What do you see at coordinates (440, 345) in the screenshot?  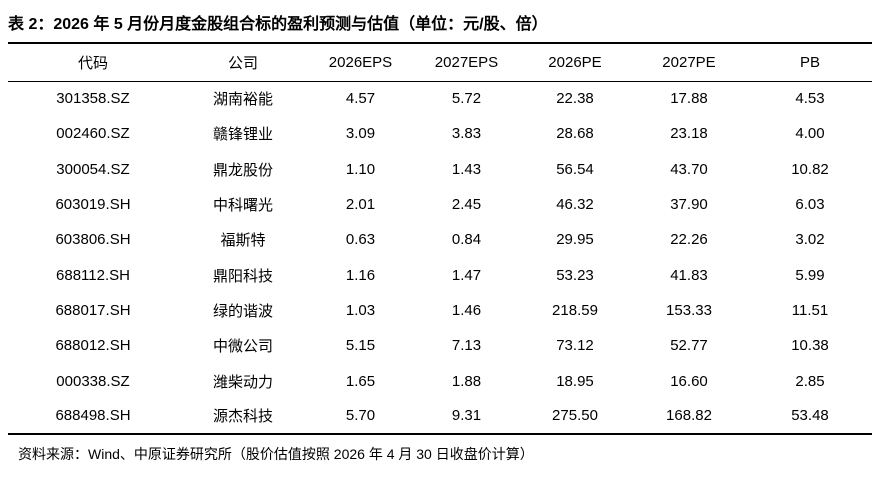 I see `table-row: 688012.SH 中微公司 5.15 7.13 73.12 52.77 10.38` at bounding box center [440, 345].